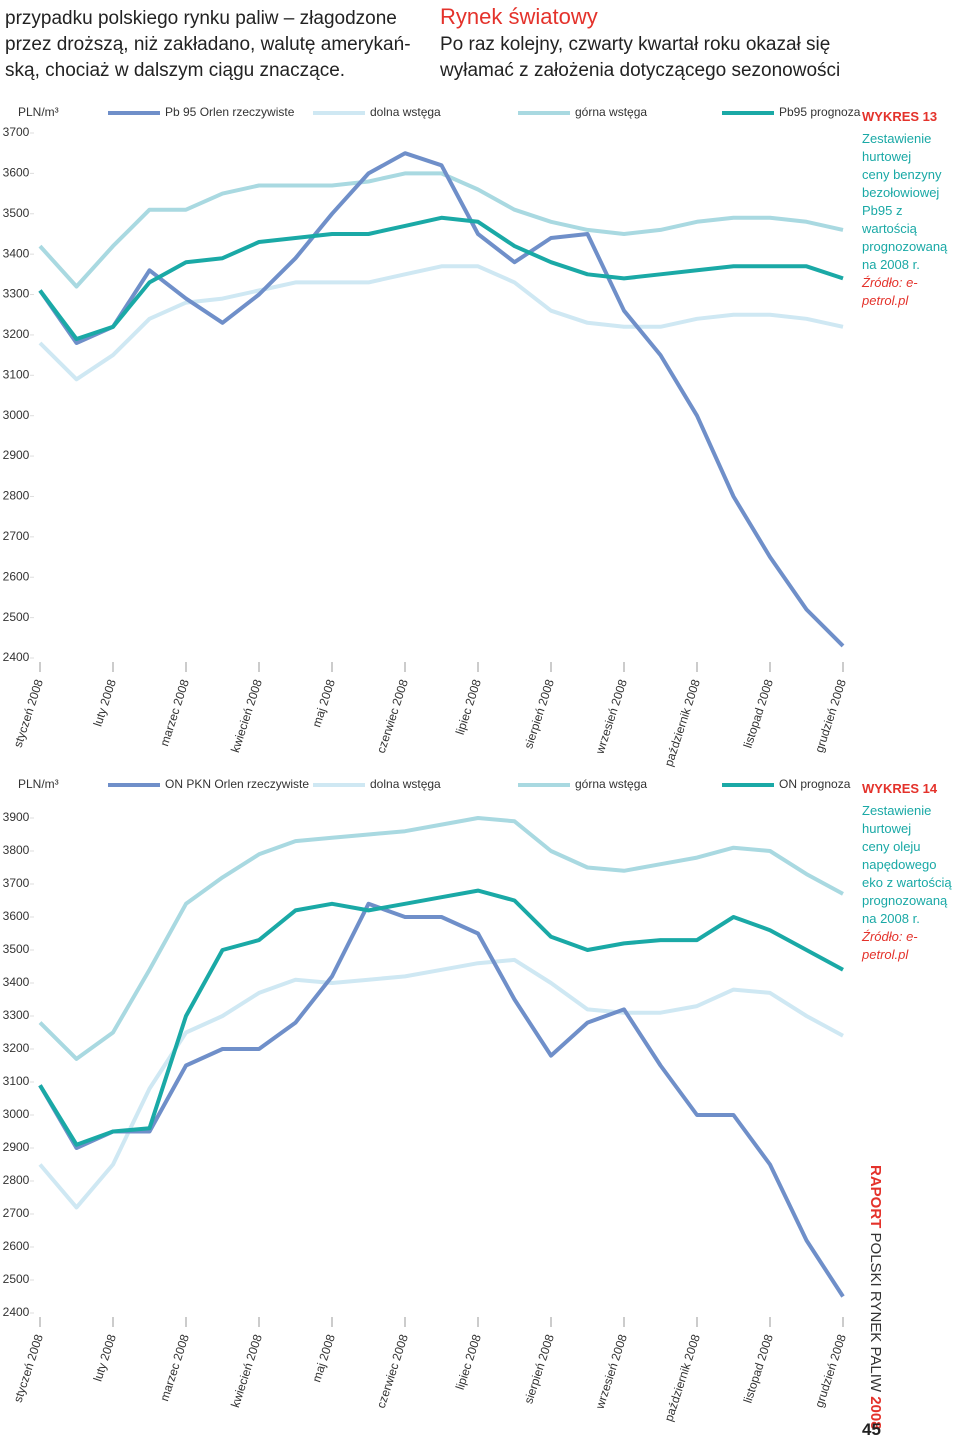 The width and height of the screenshot is (960, 1440). I want to click on legend-label: Pb 95 Orlen rzeczywiste, so click(230, 112).